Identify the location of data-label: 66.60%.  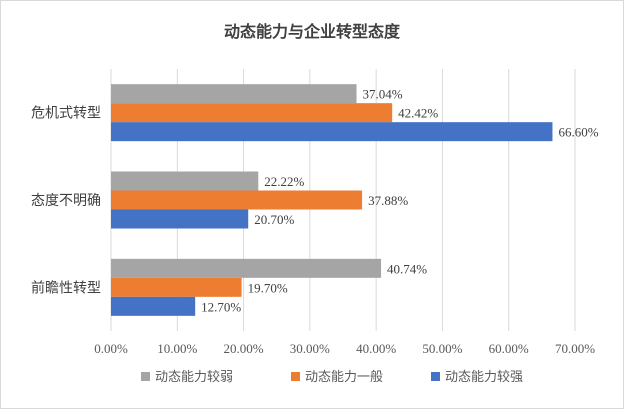
(578, 132).